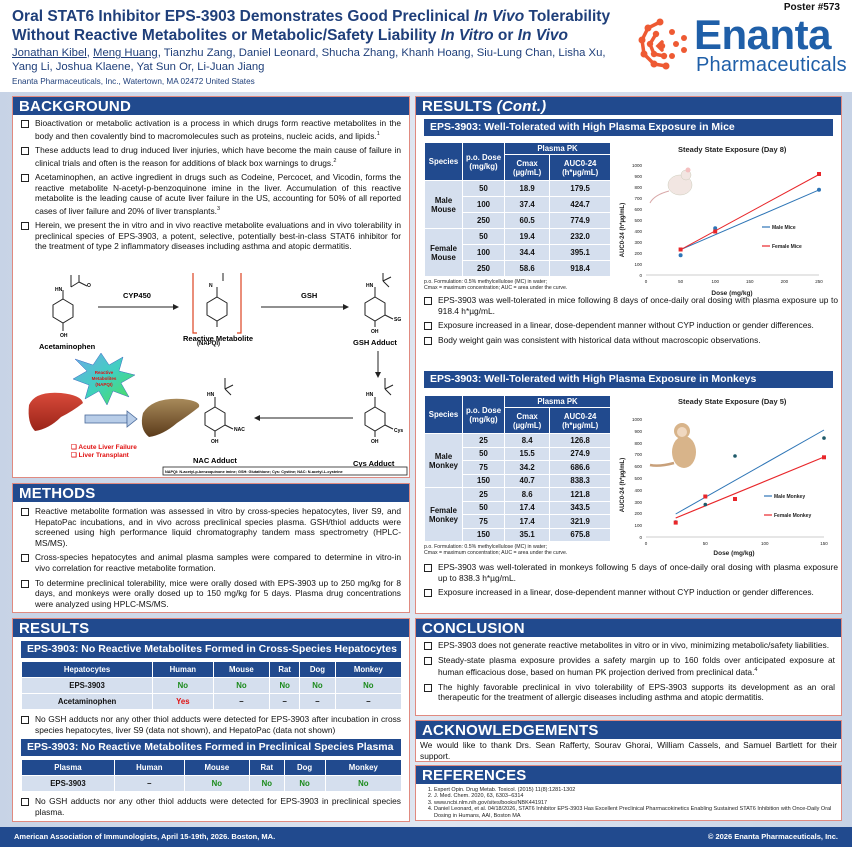 The image size is (852, 847). I want to click on cyp450-label: CYP450, so click(137, 295).